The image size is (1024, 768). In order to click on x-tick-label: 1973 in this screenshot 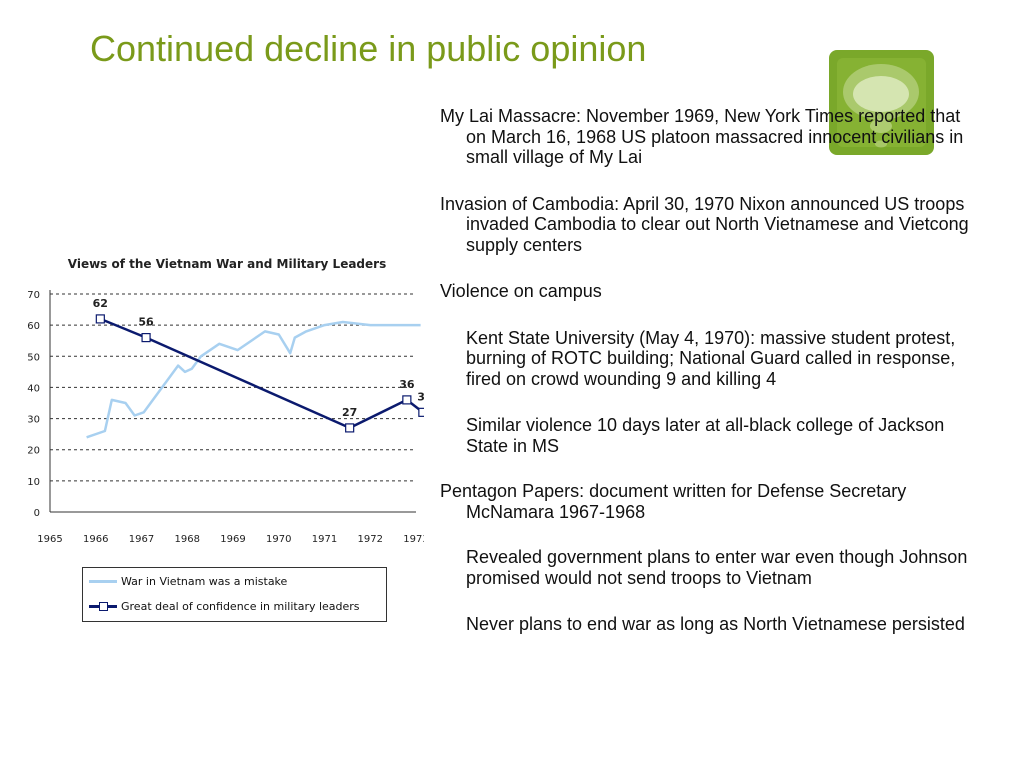, I will do `click(413, 539)`.